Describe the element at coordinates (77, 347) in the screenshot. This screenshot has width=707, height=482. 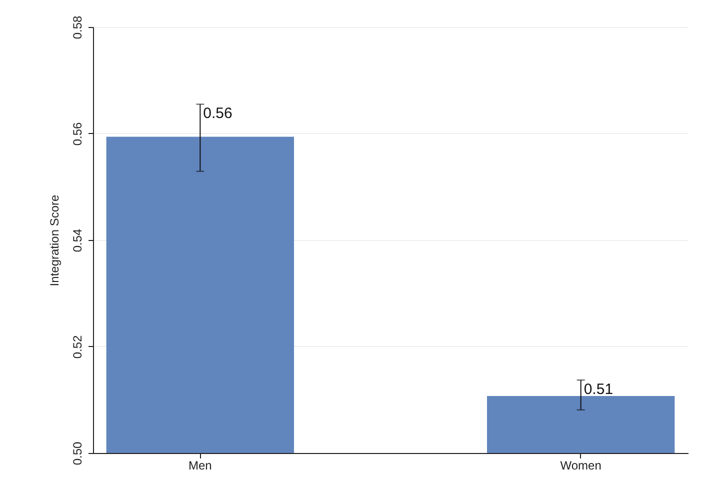
I see `y-tick-label: 0.52` at that location.